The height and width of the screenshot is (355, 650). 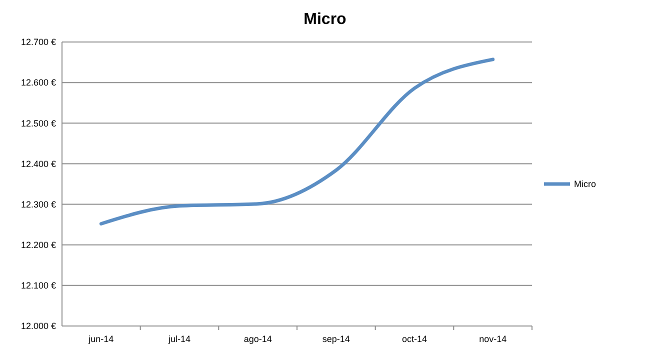 What do you see at coordinates (585, 184) in the screenshot?
I see `legend-label: Micro` at bounding box center [585, 184].